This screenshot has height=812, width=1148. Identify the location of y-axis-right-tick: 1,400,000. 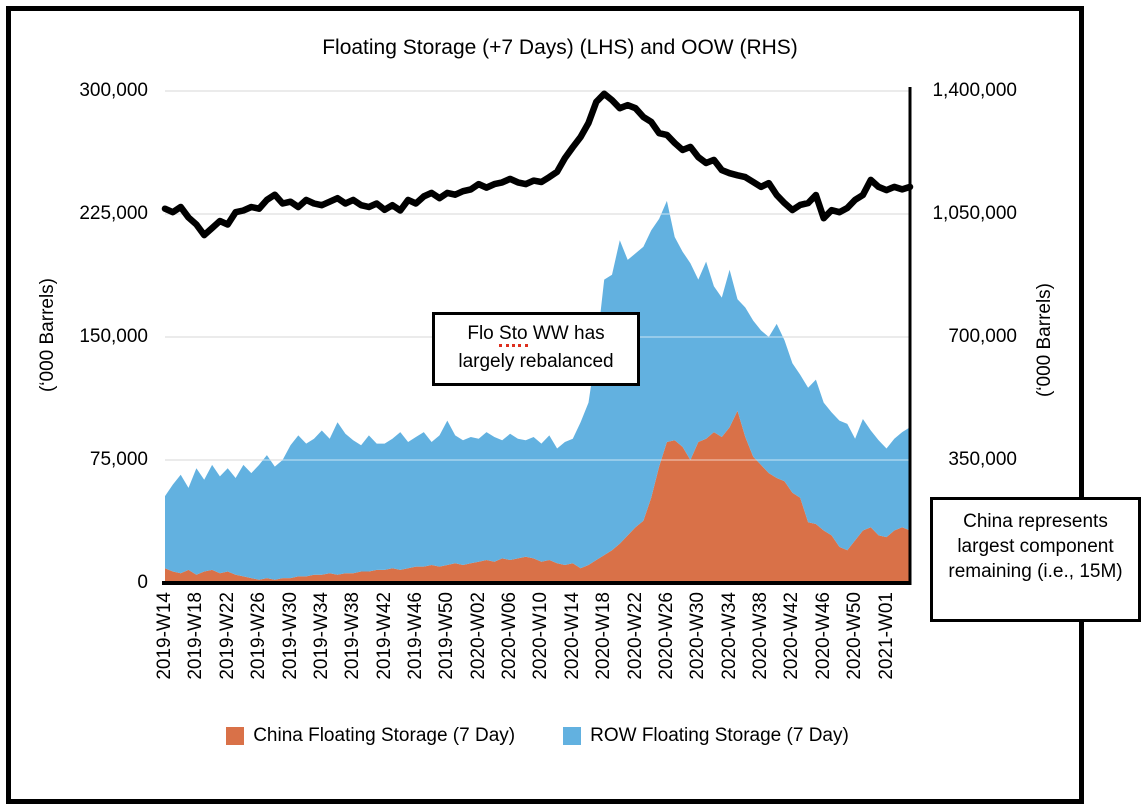
(974, 90).